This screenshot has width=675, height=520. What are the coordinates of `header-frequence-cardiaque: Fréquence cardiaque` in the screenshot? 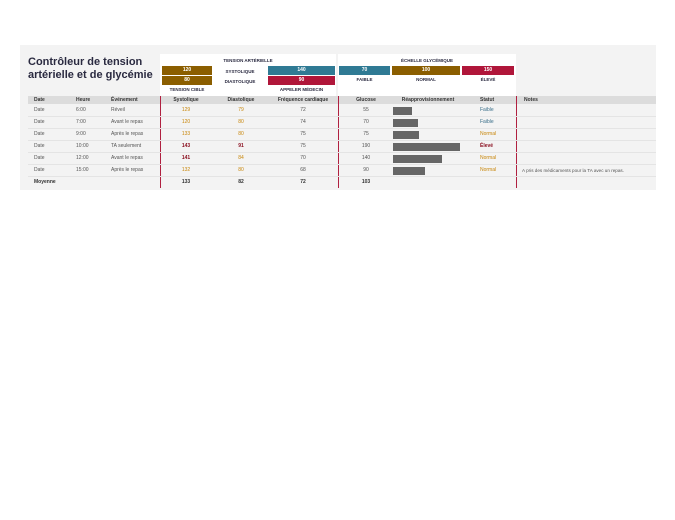 It's located at (303, 100).